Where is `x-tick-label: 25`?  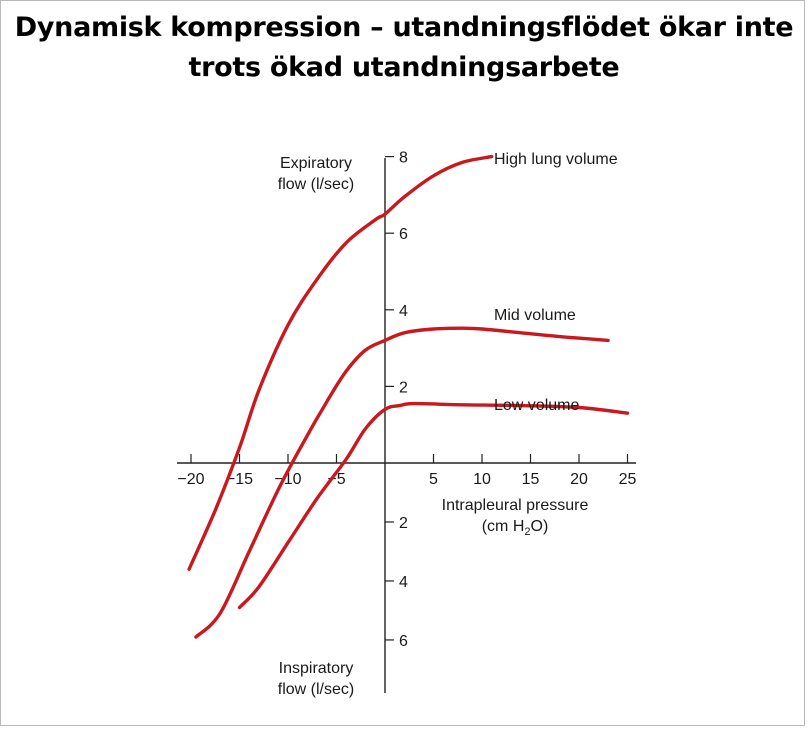
x-tick-label: 25 is located at coordinates (628, 479).